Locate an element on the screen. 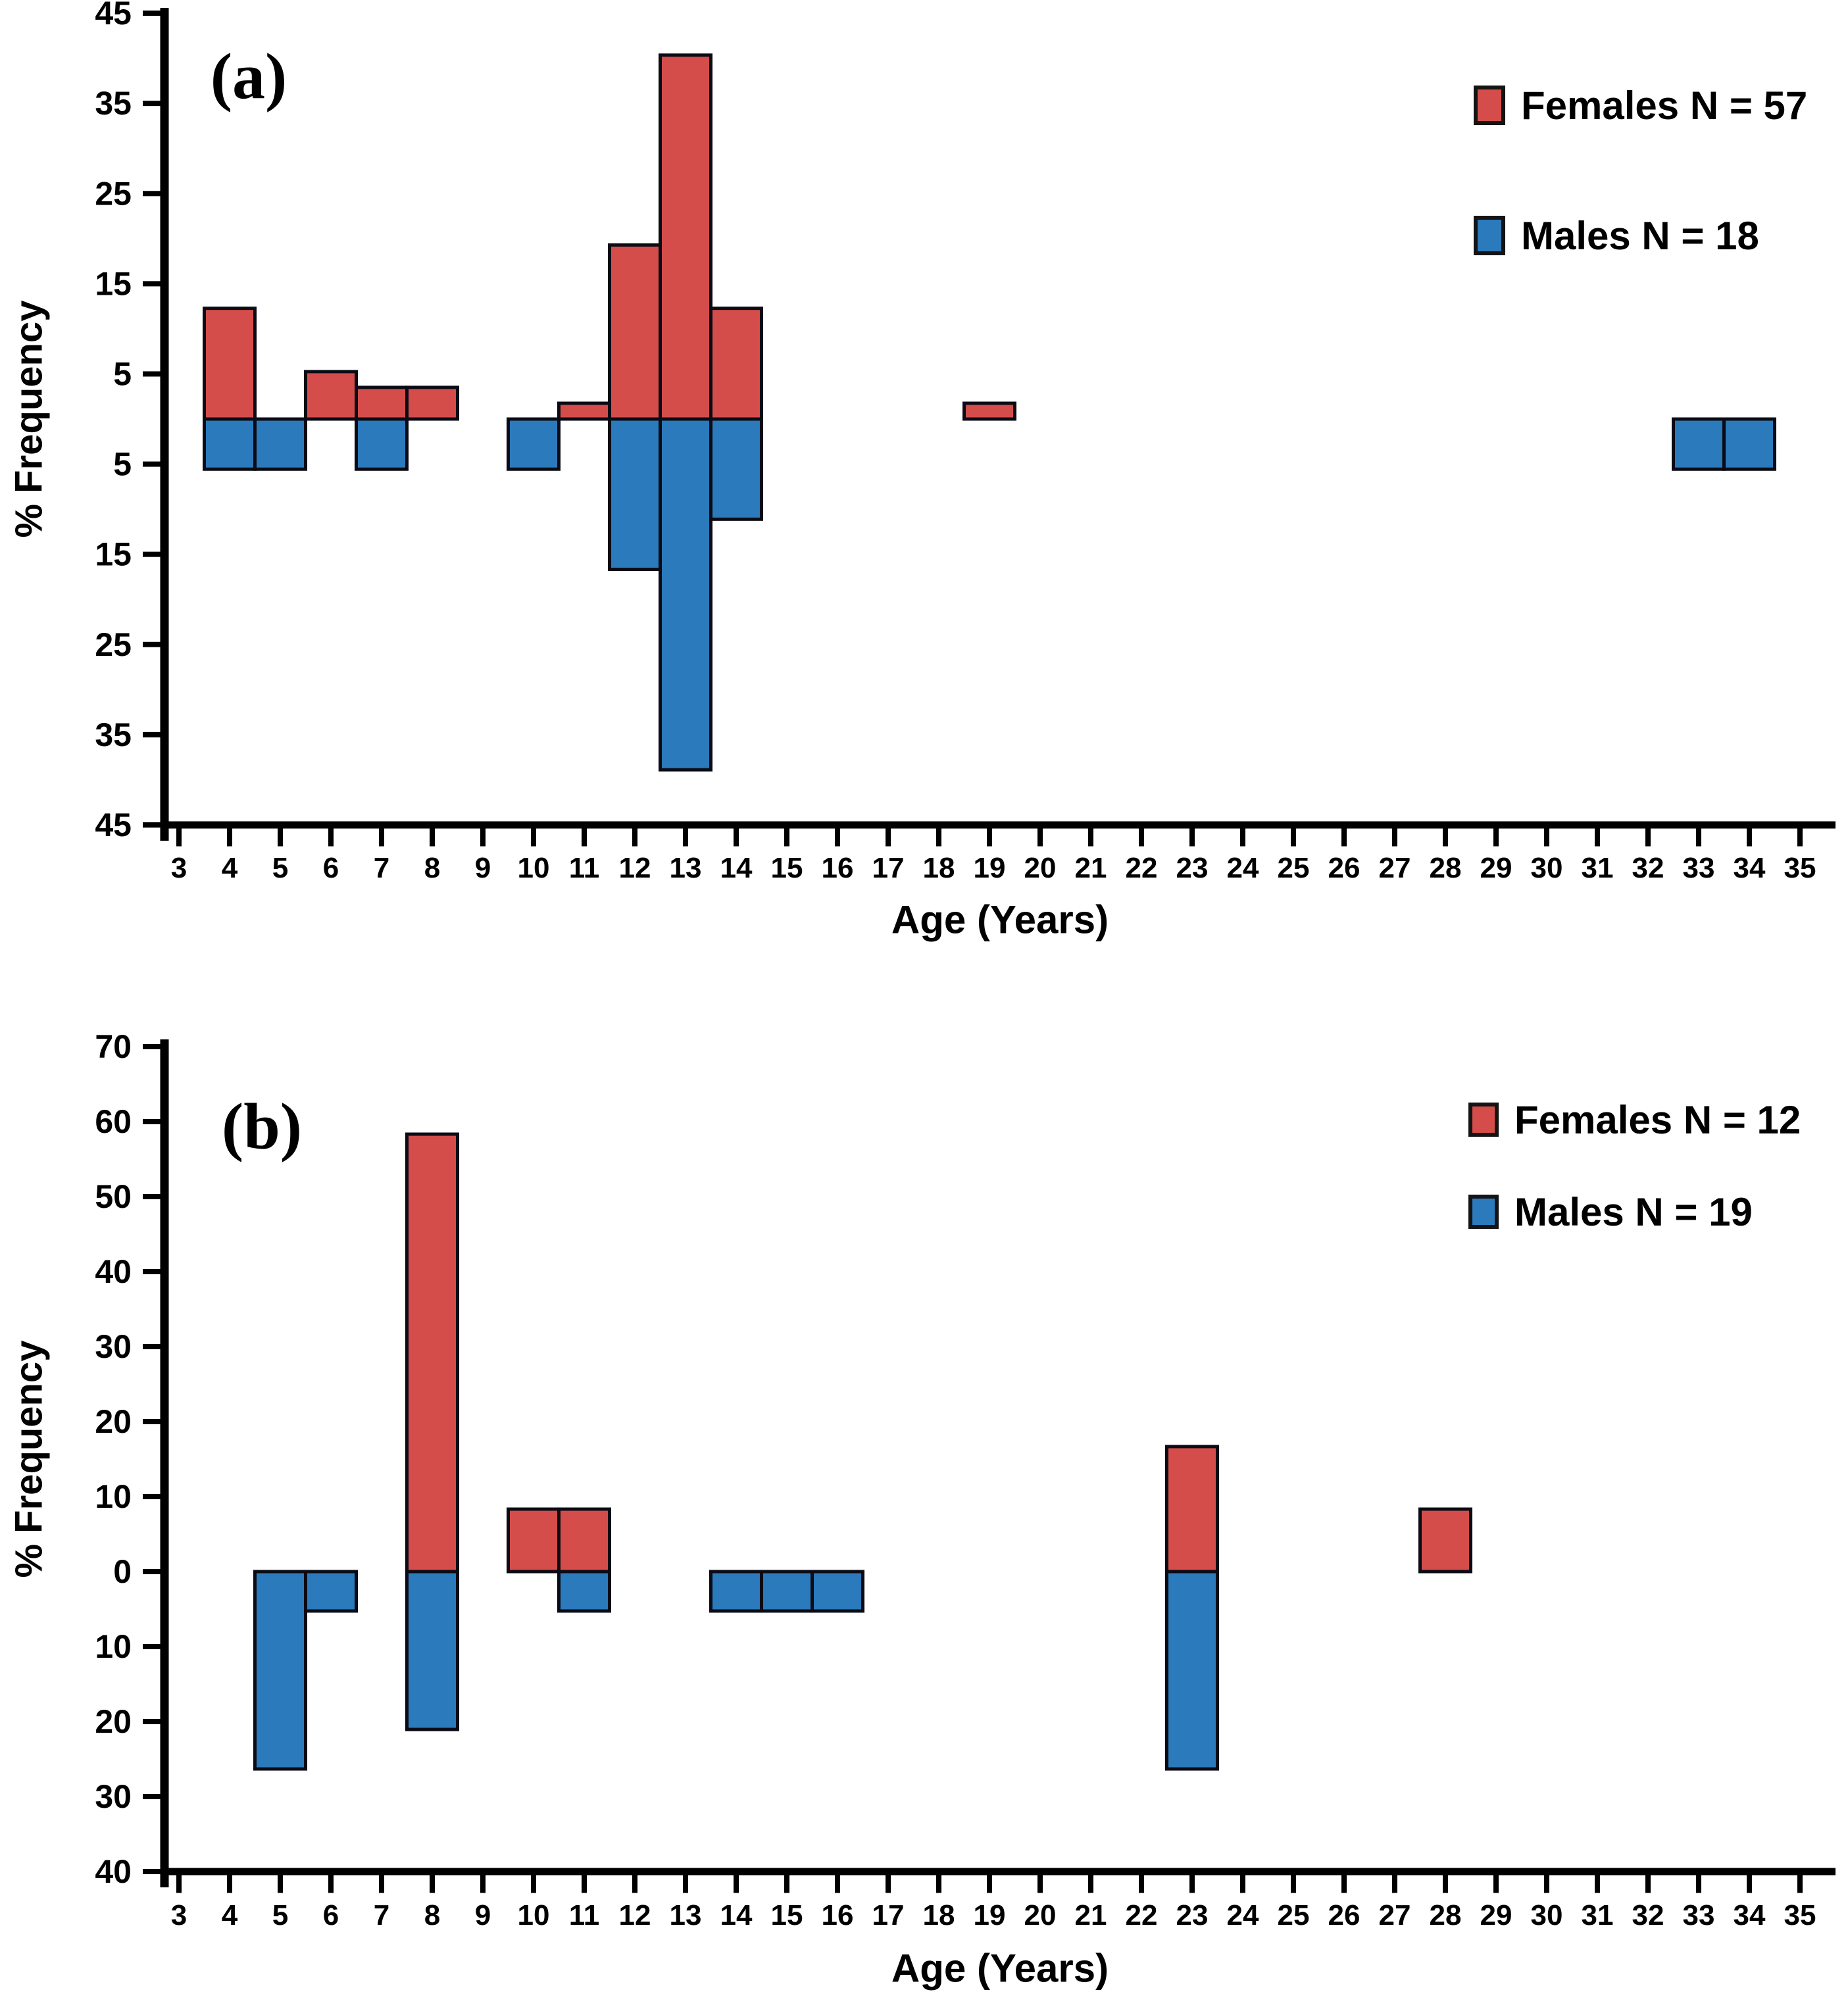 The image size is (1848, 2013). x-tick-label-b: 14 is located at coordinates (736, 1915).